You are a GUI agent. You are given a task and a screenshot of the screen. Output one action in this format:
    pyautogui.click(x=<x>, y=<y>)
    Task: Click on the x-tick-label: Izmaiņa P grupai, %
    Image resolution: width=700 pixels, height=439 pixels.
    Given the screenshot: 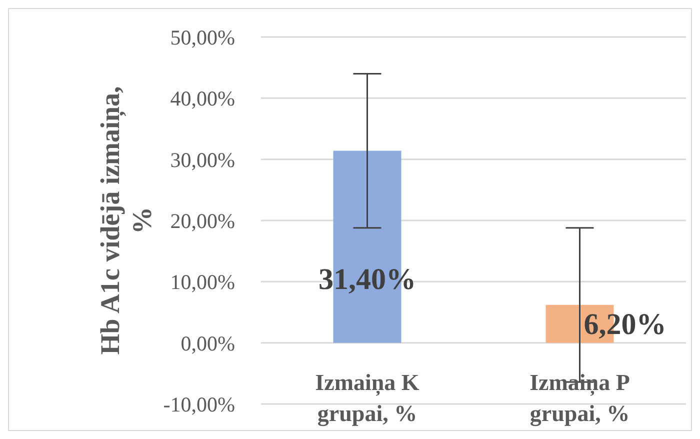 What is the action you would take?
    pyautogui.click(x=580, y=398)
    